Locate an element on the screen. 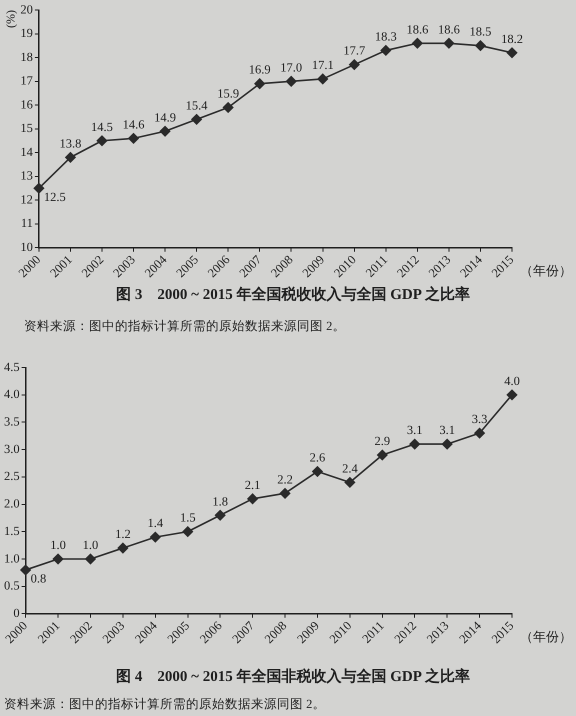 The width and height of the screenshot is (576, 716). text: 图 4 2000 ~ 2015 年全国非税收入与全国 GDP 之比率 is located at coordinates (293, 677).